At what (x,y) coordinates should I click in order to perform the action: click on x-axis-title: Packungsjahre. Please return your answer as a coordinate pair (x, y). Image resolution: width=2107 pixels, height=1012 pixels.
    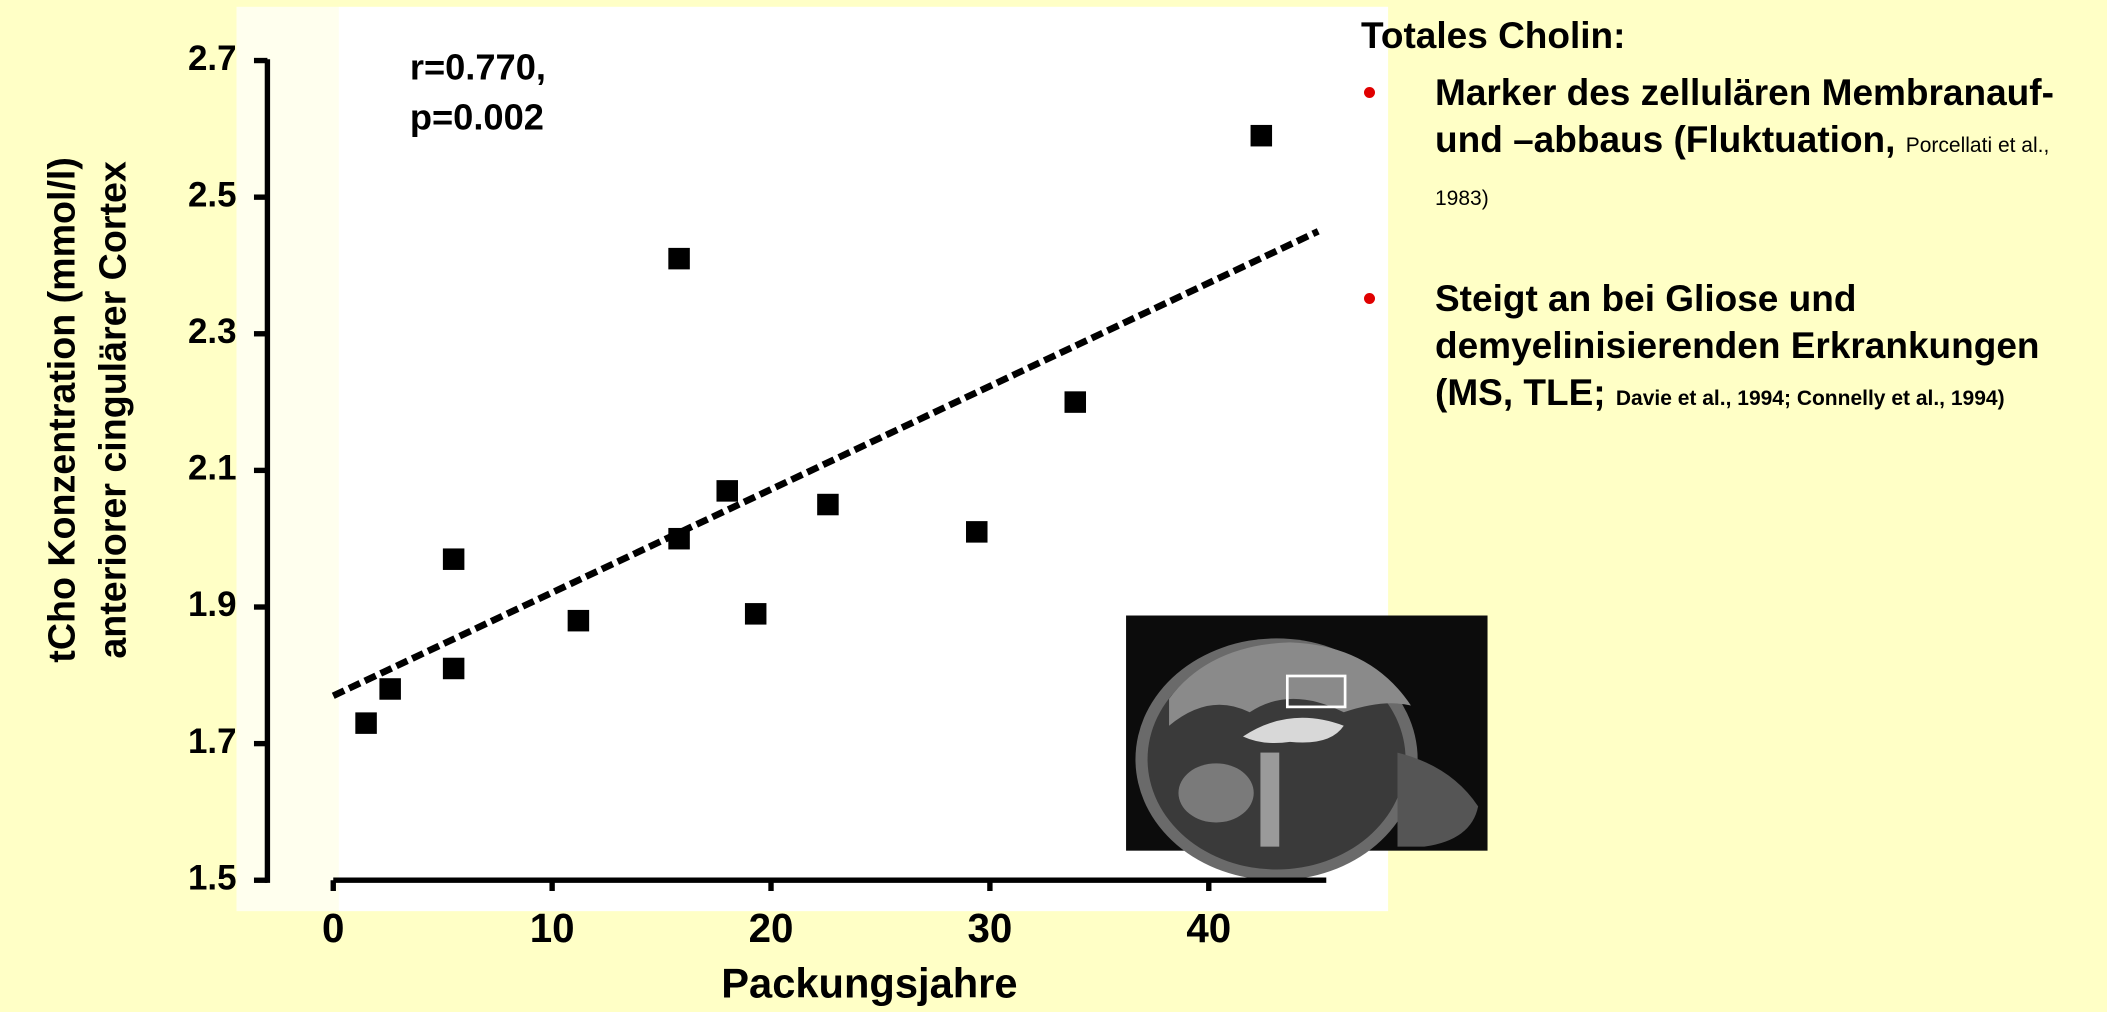
    Looking at the image, I should click on (869, 982).